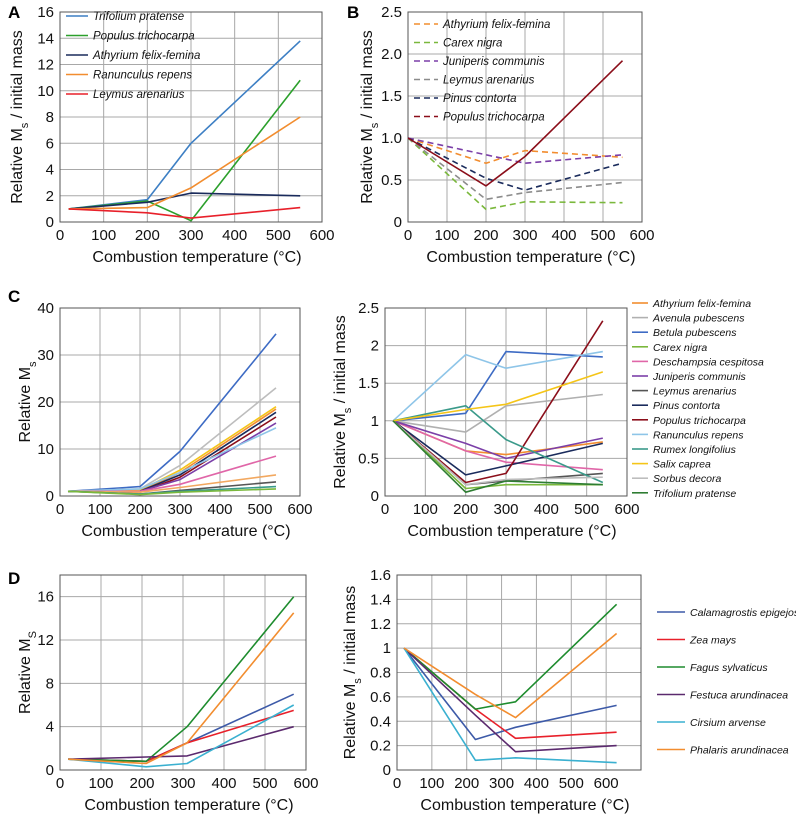 The height and width of the screenshot is (827, 796). Describe the element at coordinates (138, 17) in the screenshot. I see `chart-a-legend-label-0: Trifolium pratense` at that location.